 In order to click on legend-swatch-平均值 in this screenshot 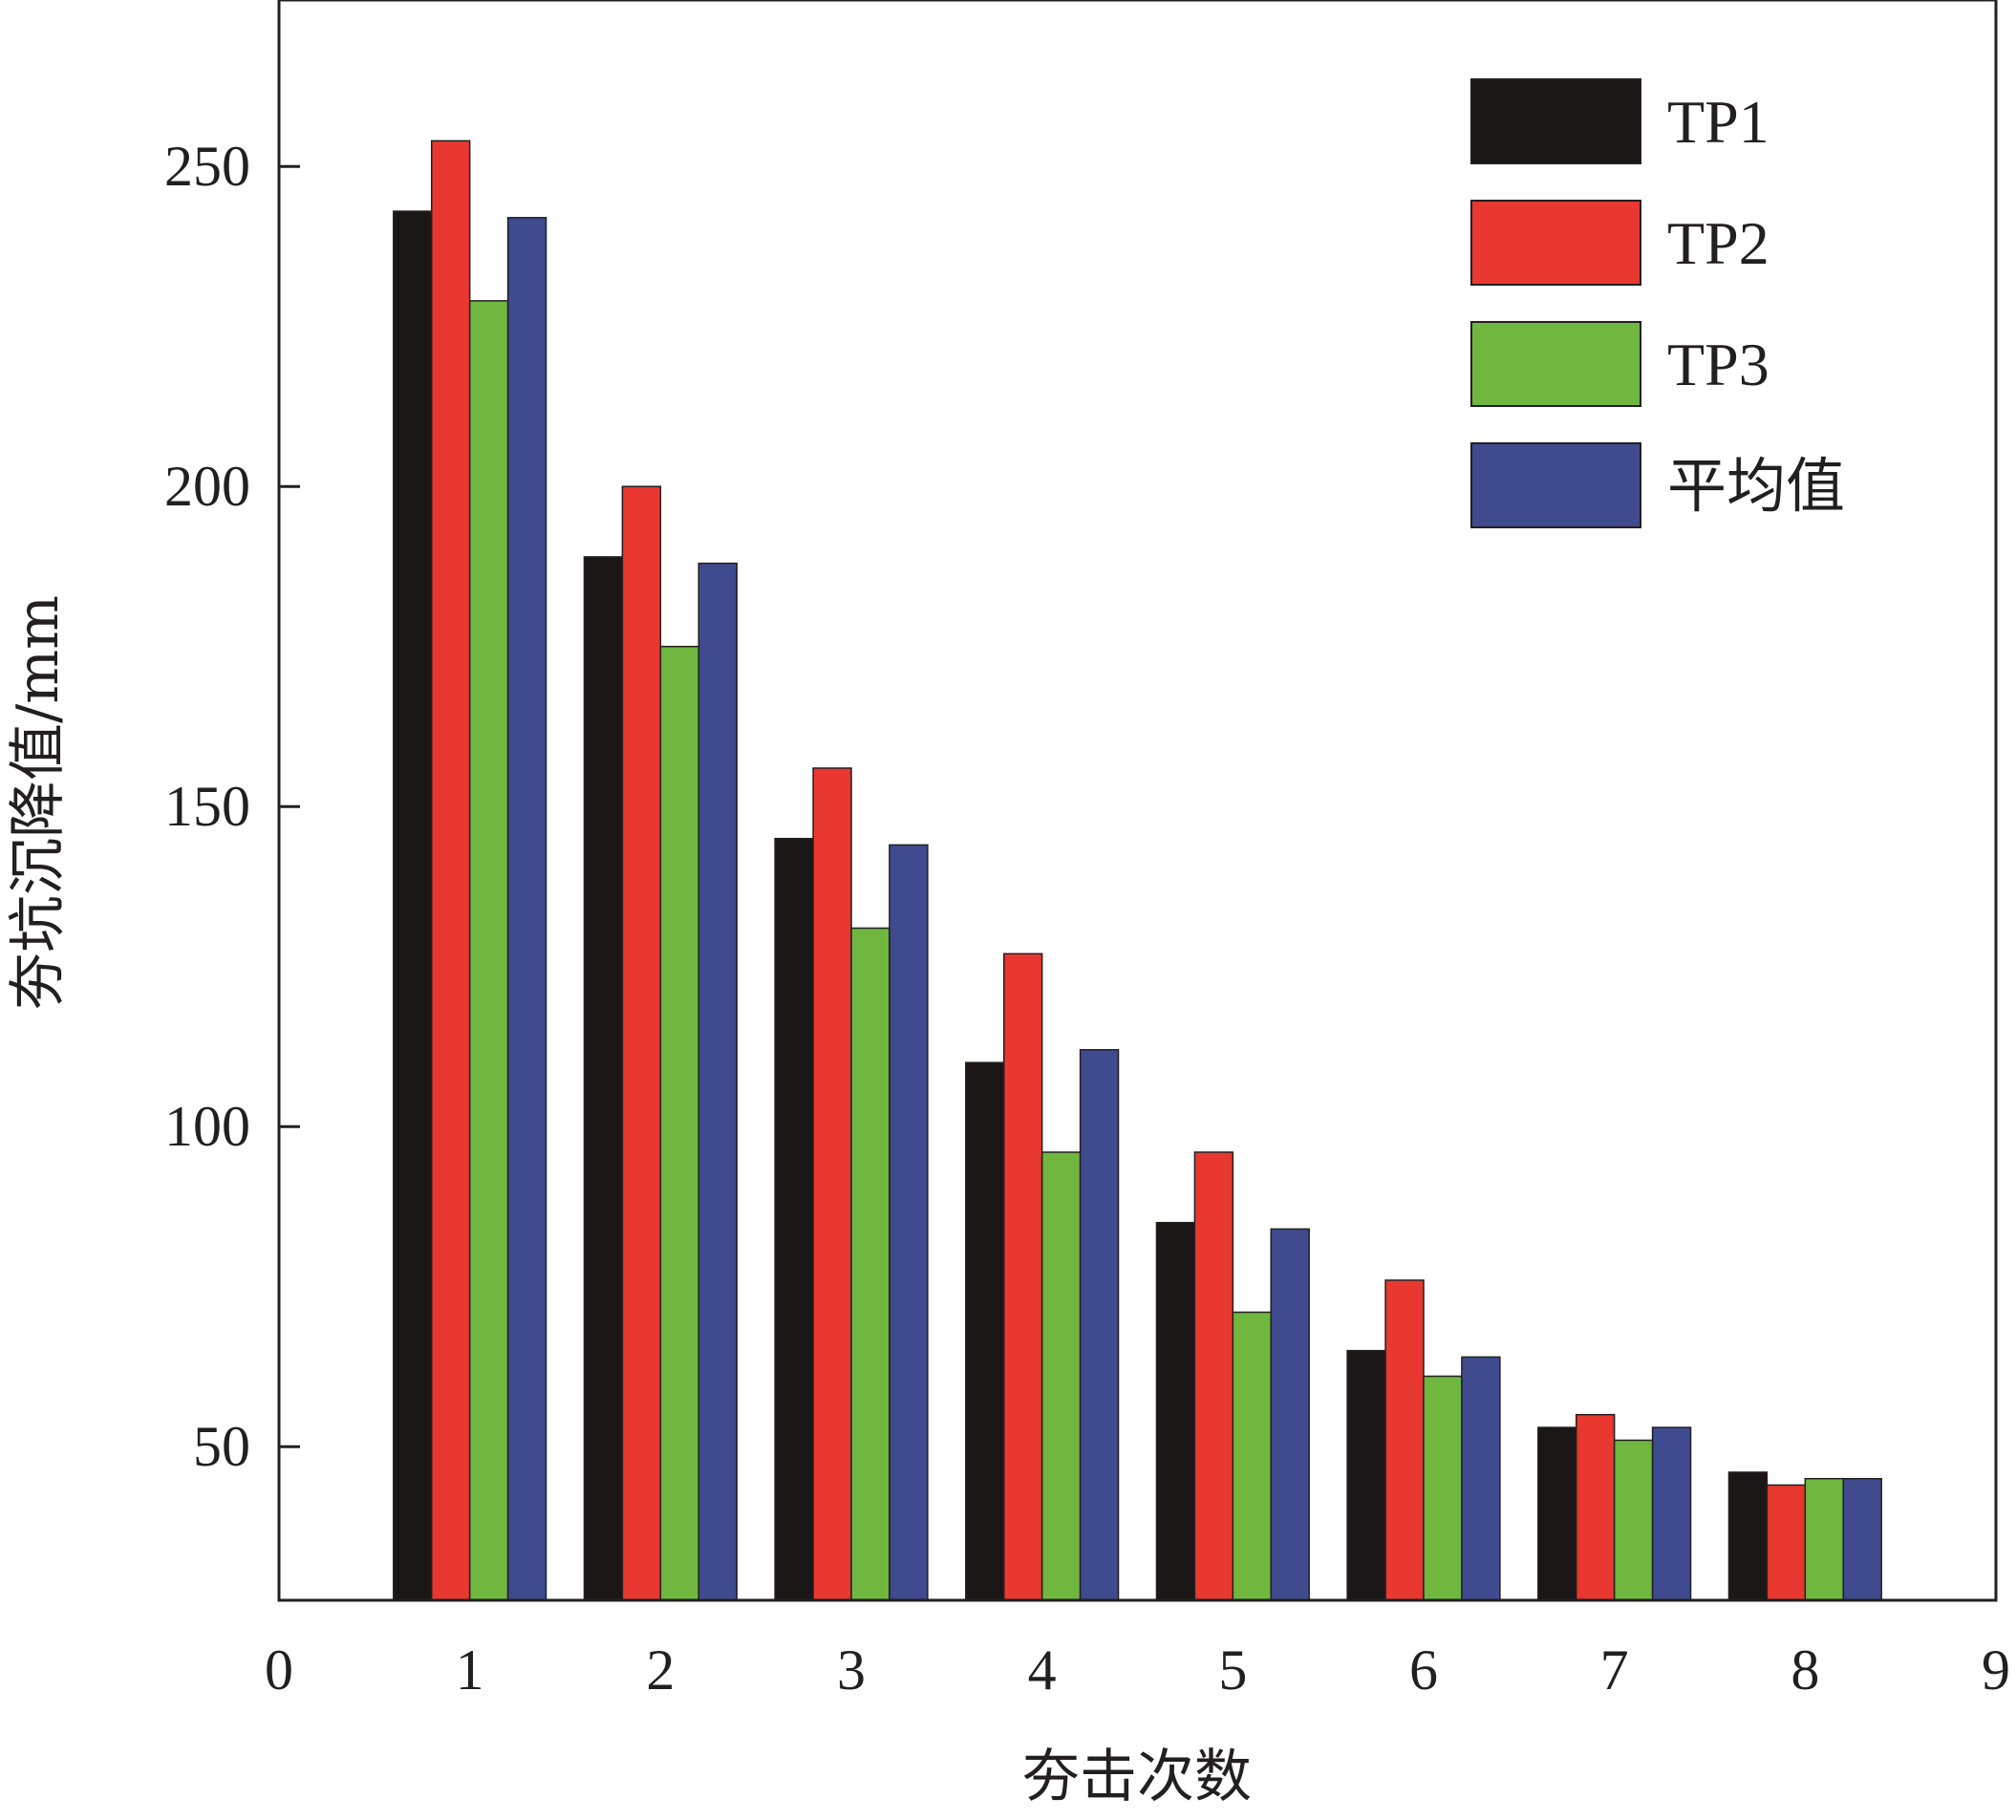, I will do `click(1555, 485)`.